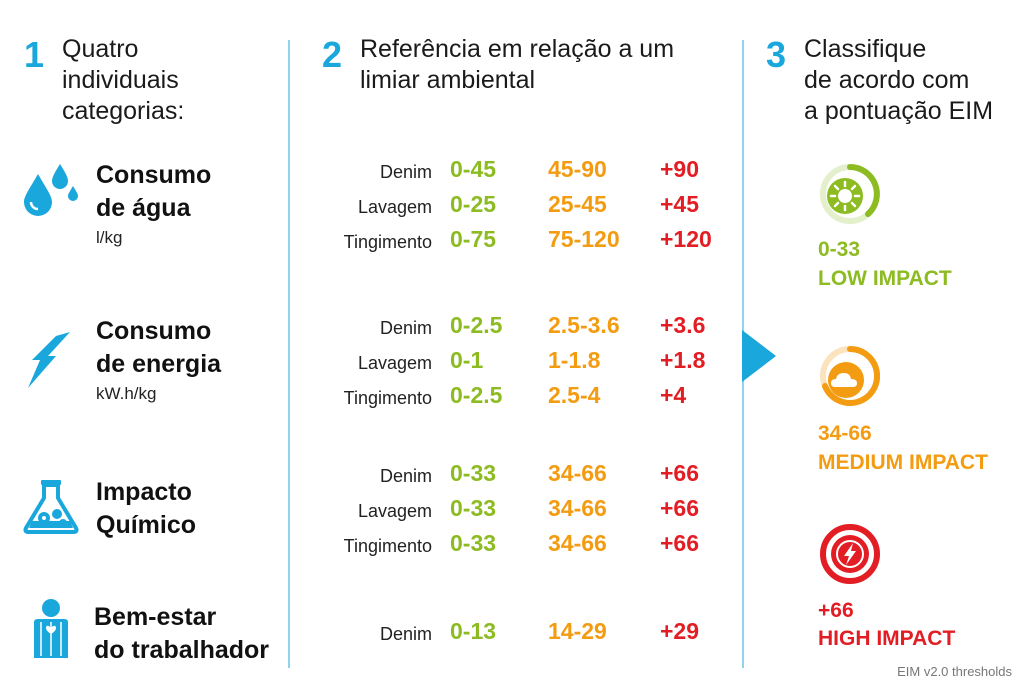 The width and height of the screenshot is (1020, 683). Describe the element at coordinates (577, 204) in the screenshot. I see `medium-value: 25-45` at that location.